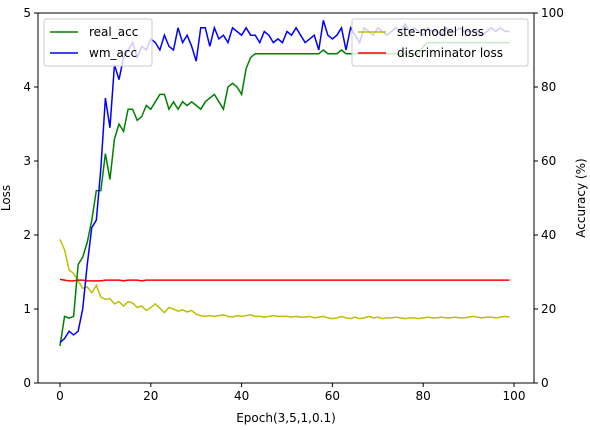 This screenshot has height=430, width=590. I want to click on left-y-axis-label: Loss, so click(6, 198).